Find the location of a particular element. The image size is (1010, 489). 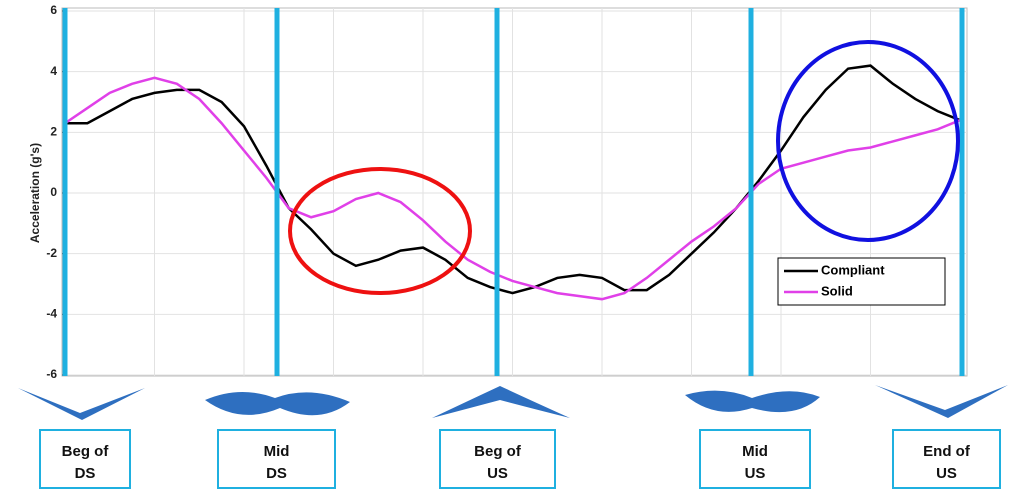

legend-box is located at coordinates (861, 281).